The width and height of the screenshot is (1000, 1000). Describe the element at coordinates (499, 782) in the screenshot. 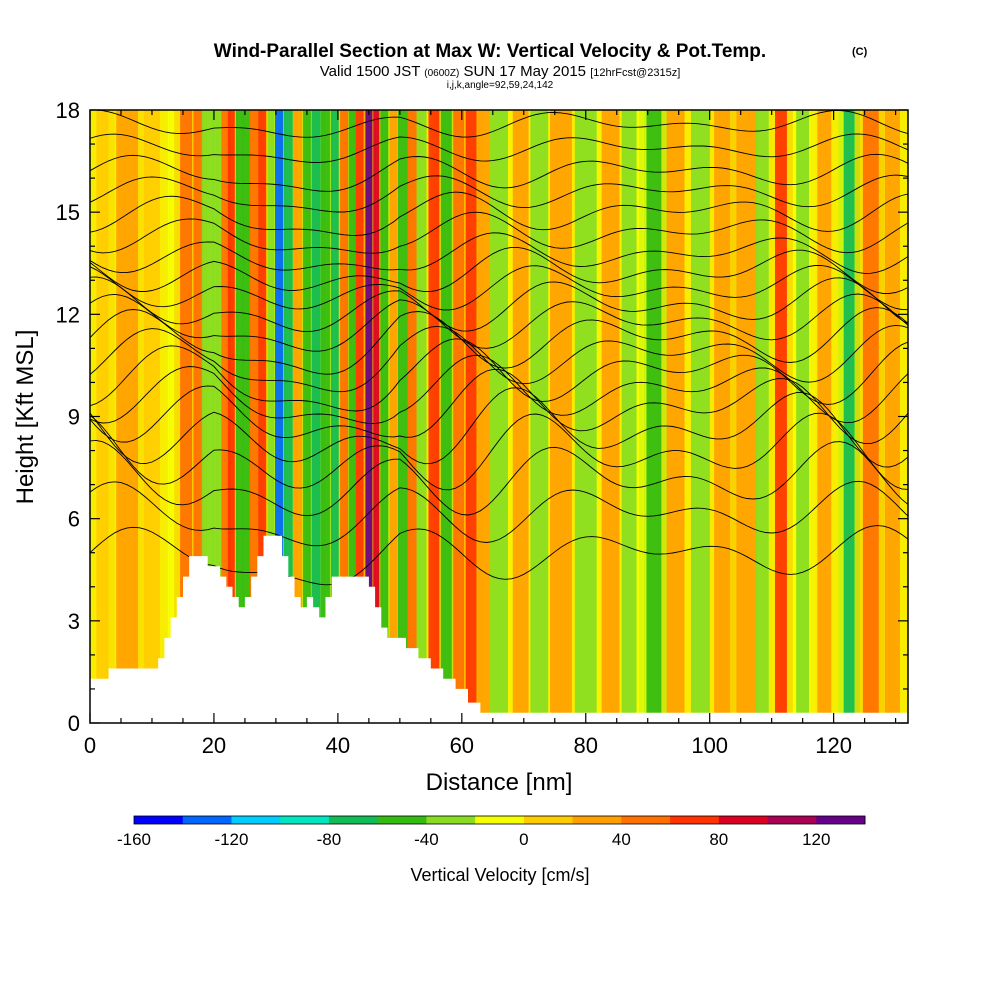

I see `x-axis-label: Distance [nm]` at that location.